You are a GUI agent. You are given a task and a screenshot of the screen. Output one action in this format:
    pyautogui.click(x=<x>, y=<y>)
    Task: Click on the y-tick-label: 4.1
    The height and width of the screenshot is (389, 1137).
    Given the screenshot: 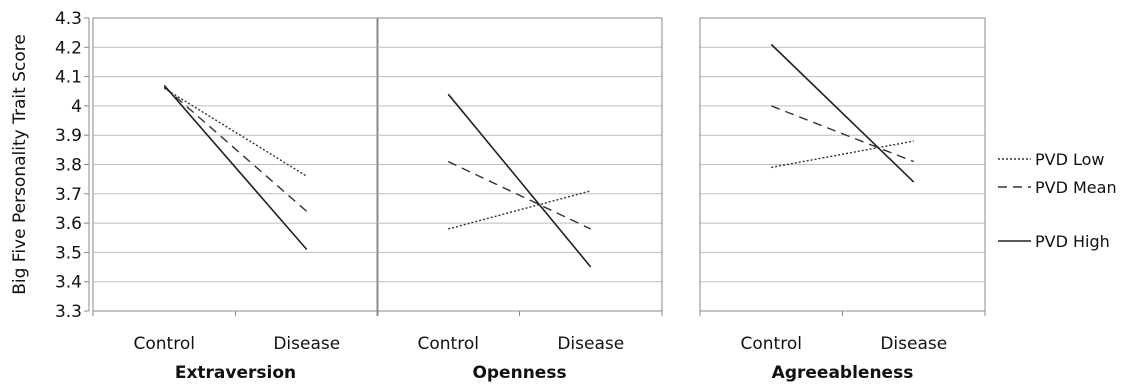 What is the action you would take?
    pyautogui.click(x=68, y=78)
    